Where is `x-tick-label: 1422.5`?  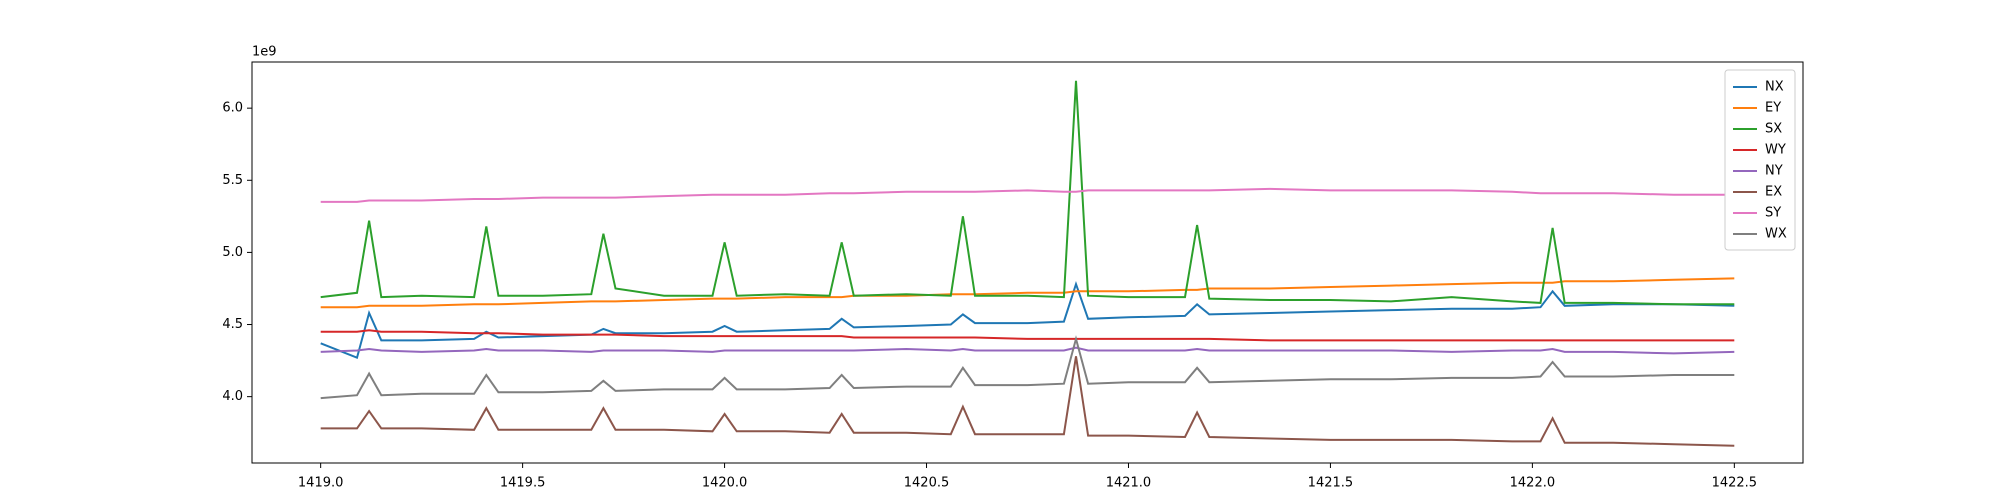 x-tick-label: 1422.5 is located at coordinates (1735, 483).